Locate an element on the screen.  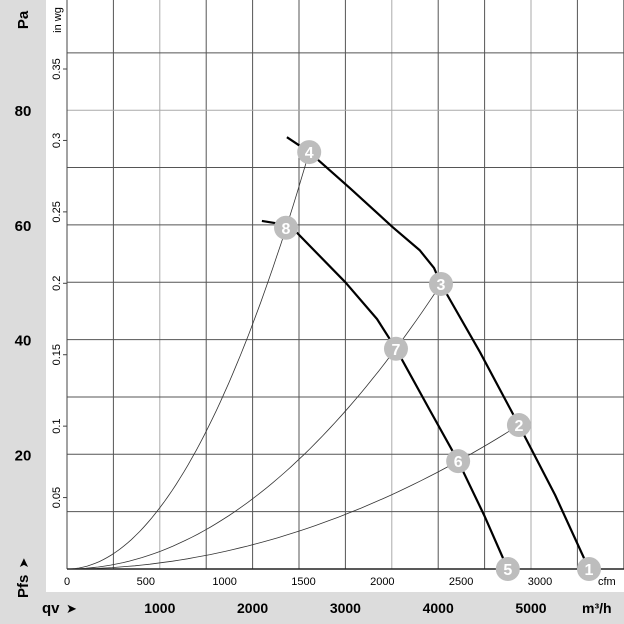
operating-point-label: 5 is located at coordinates (507, 570).